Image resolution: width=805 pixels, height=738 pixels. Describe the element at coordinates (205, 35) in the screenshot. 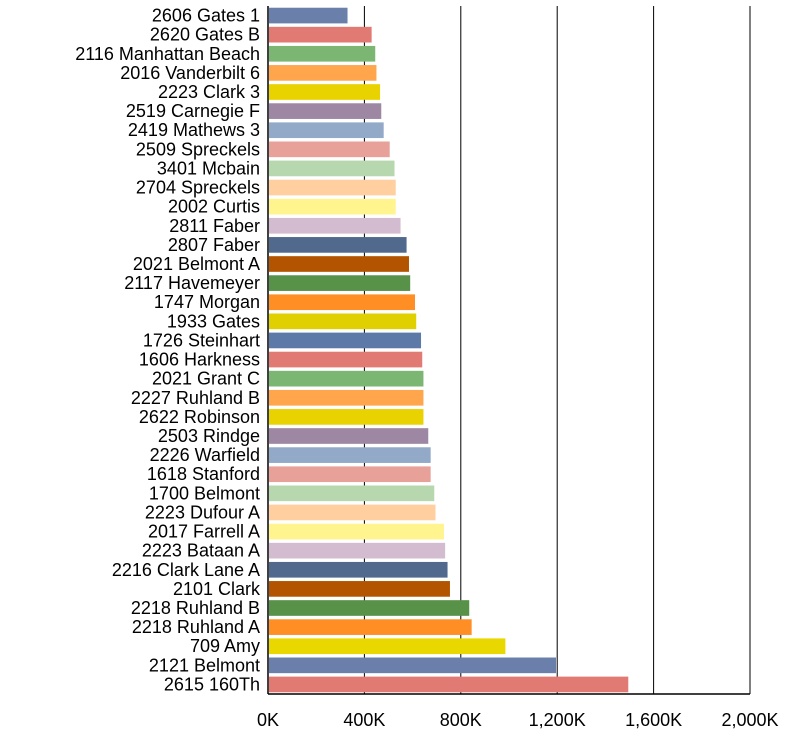

I see `category-label: 2620 Gates B` at that location.